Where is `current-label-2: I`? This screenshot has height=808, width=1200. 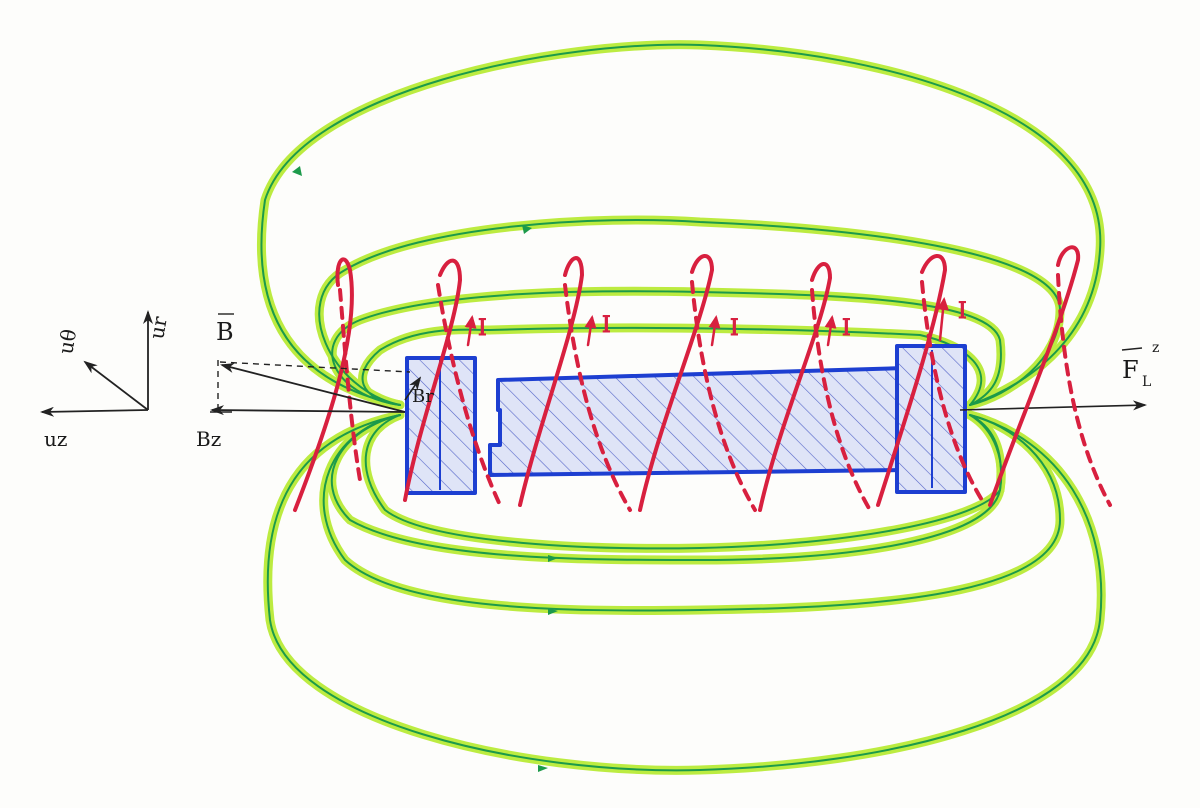 current-label-2: I is located at coordinates (606, 325).